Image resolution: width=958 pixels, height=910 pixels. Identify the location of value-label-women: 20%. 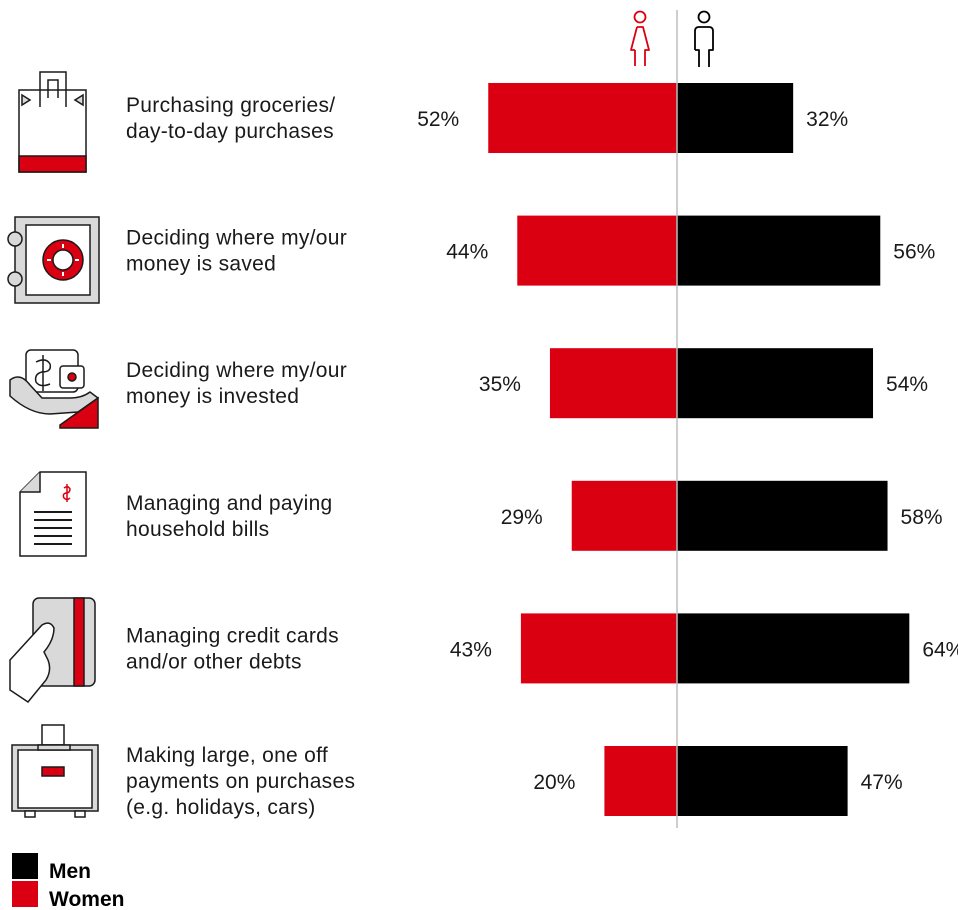
(554, 782).